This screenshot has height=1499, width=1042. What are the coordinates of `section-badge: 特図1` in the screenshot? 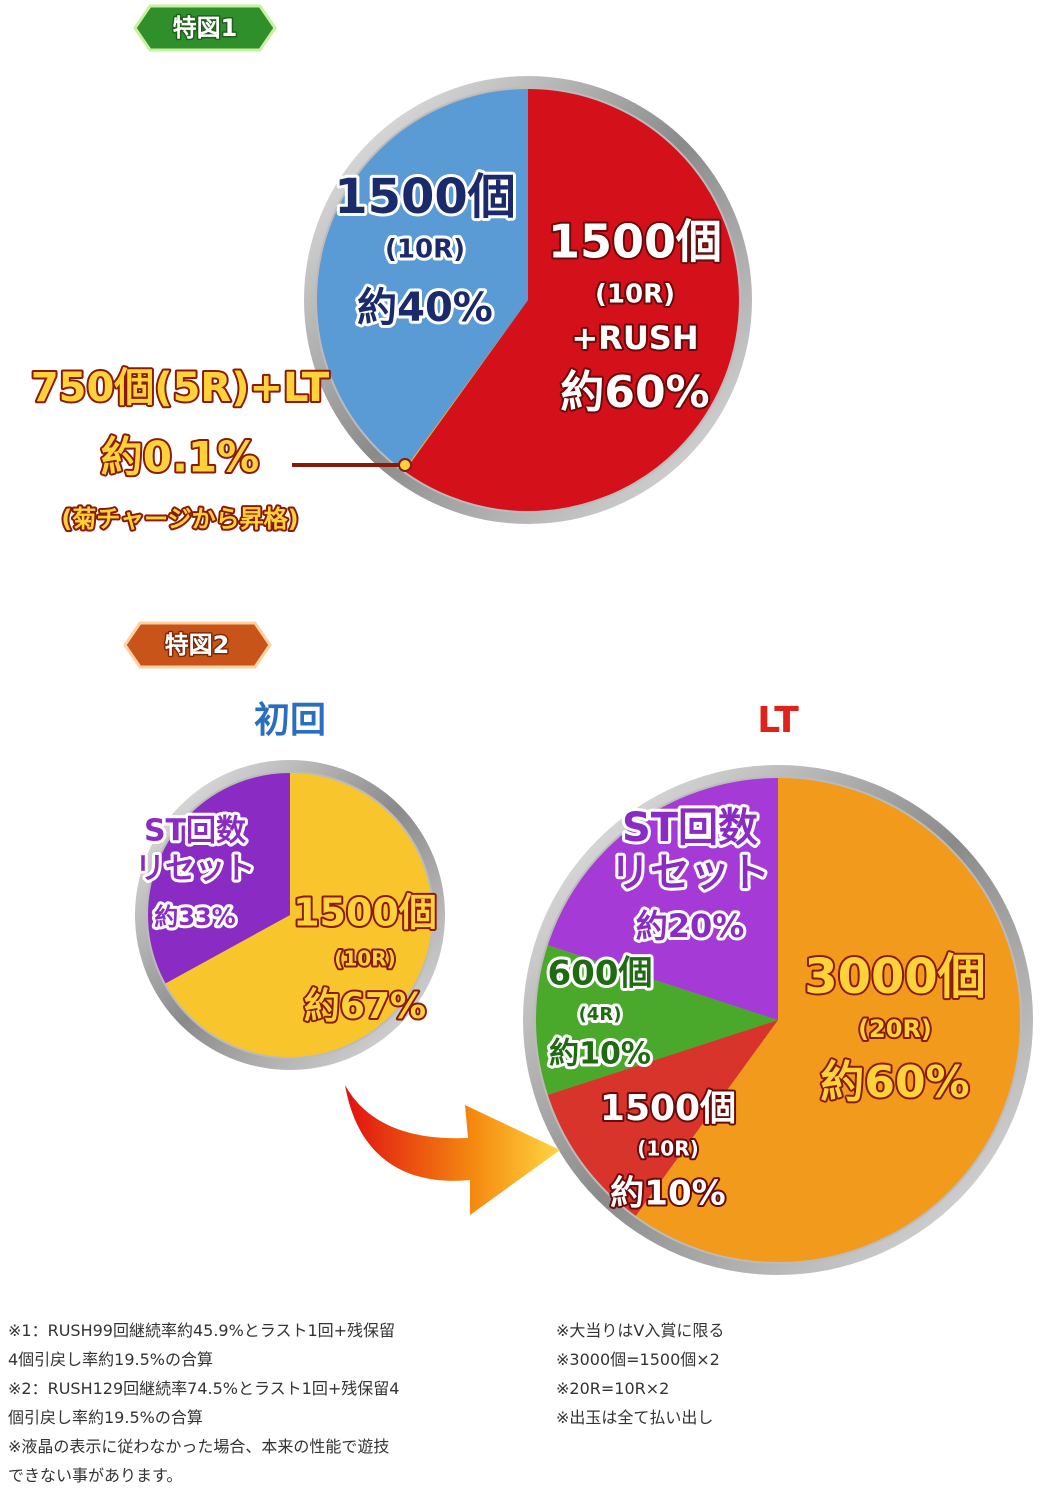 It's located at (205, 28).